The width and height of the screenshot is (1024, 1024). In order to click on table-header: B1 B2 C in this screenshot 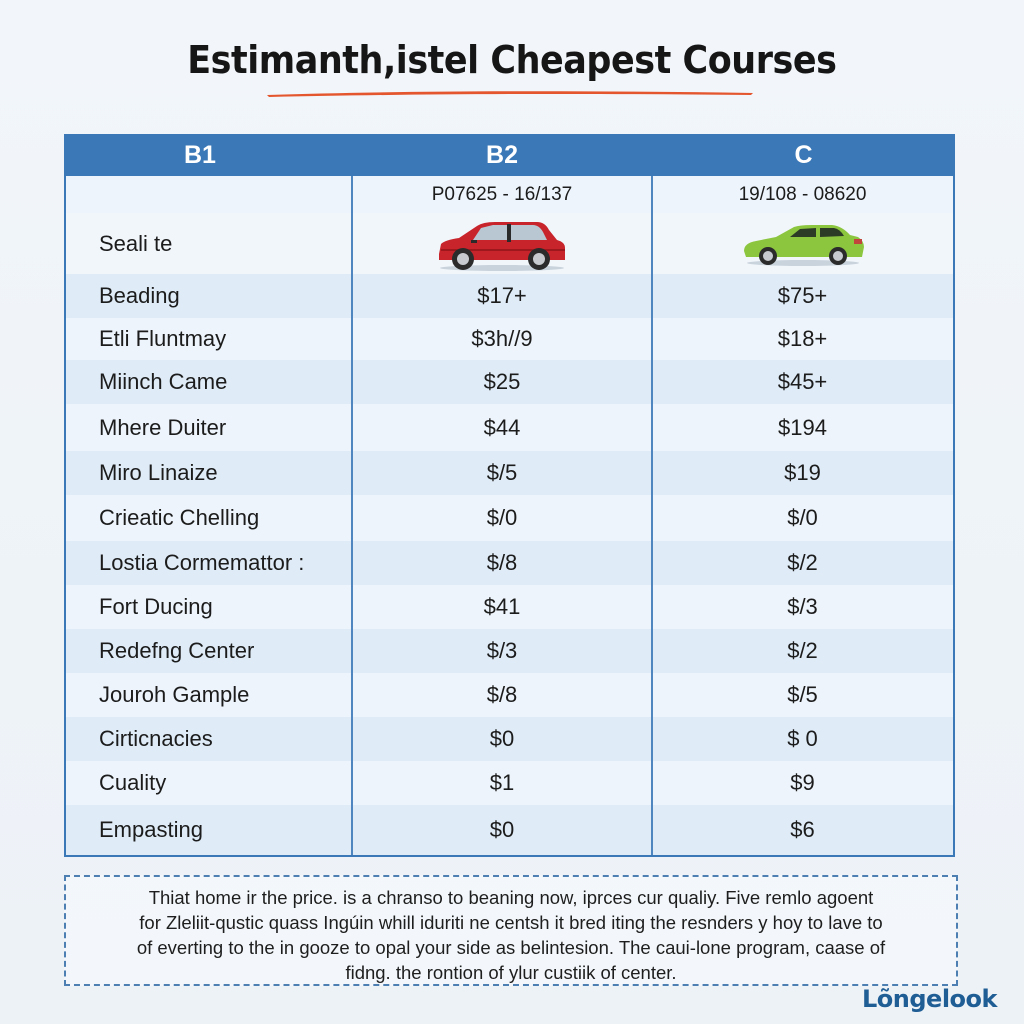, I will do `click(509, 155)`.